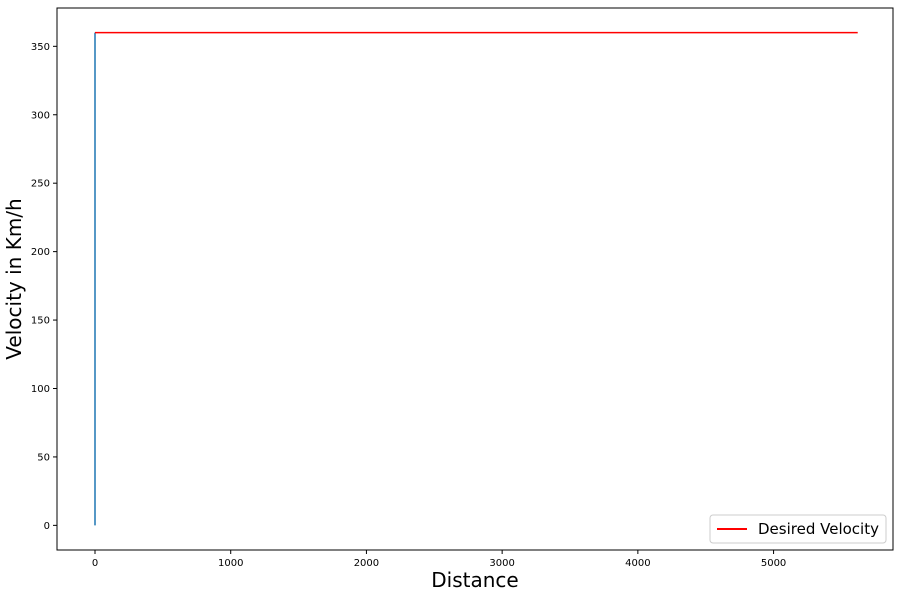 The height and width of the screenshot is (598, 900). I want to click on y-tick-label: 0, so click(47, 526).